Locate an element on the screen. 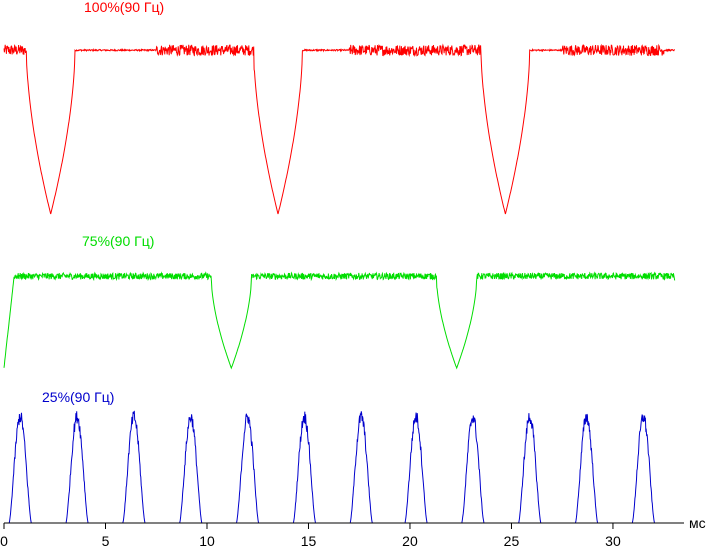 The width and height of the screenshot is (711, 551). x-ticks: 0 5 10 15 20 25 30 is located at coordinates (310, 536).